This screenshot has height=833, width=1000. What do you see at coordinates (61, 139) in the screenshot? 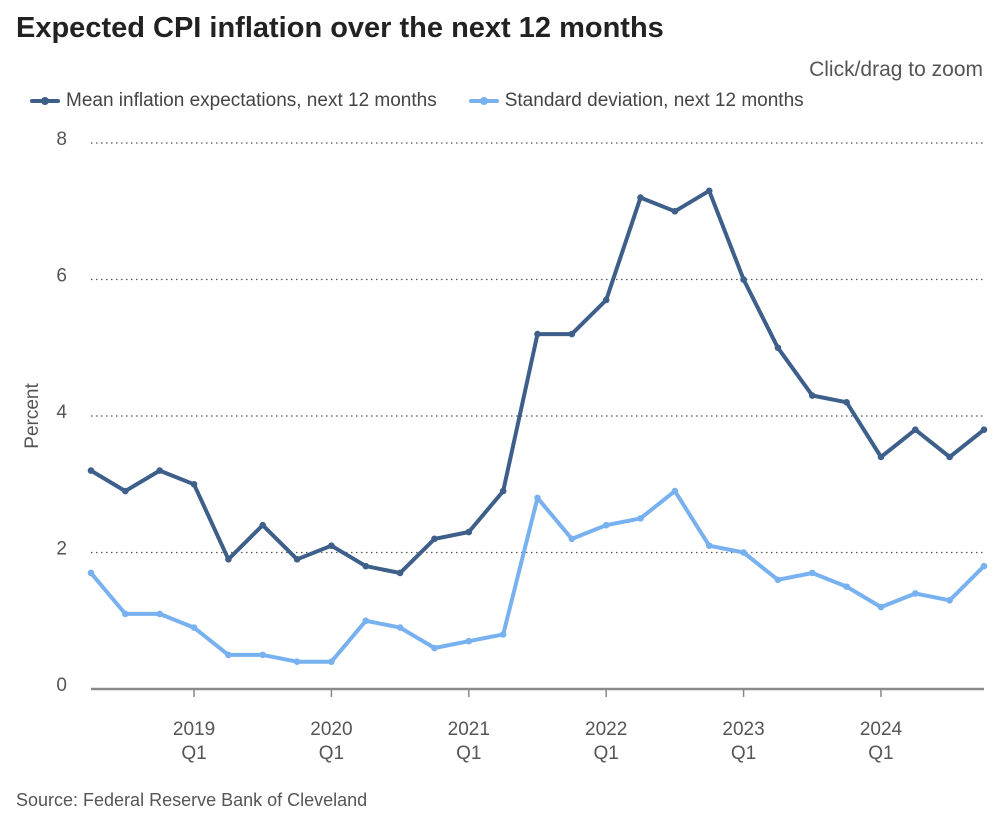
I see `y-tick-label: 8` at bounding box center [61, 139].